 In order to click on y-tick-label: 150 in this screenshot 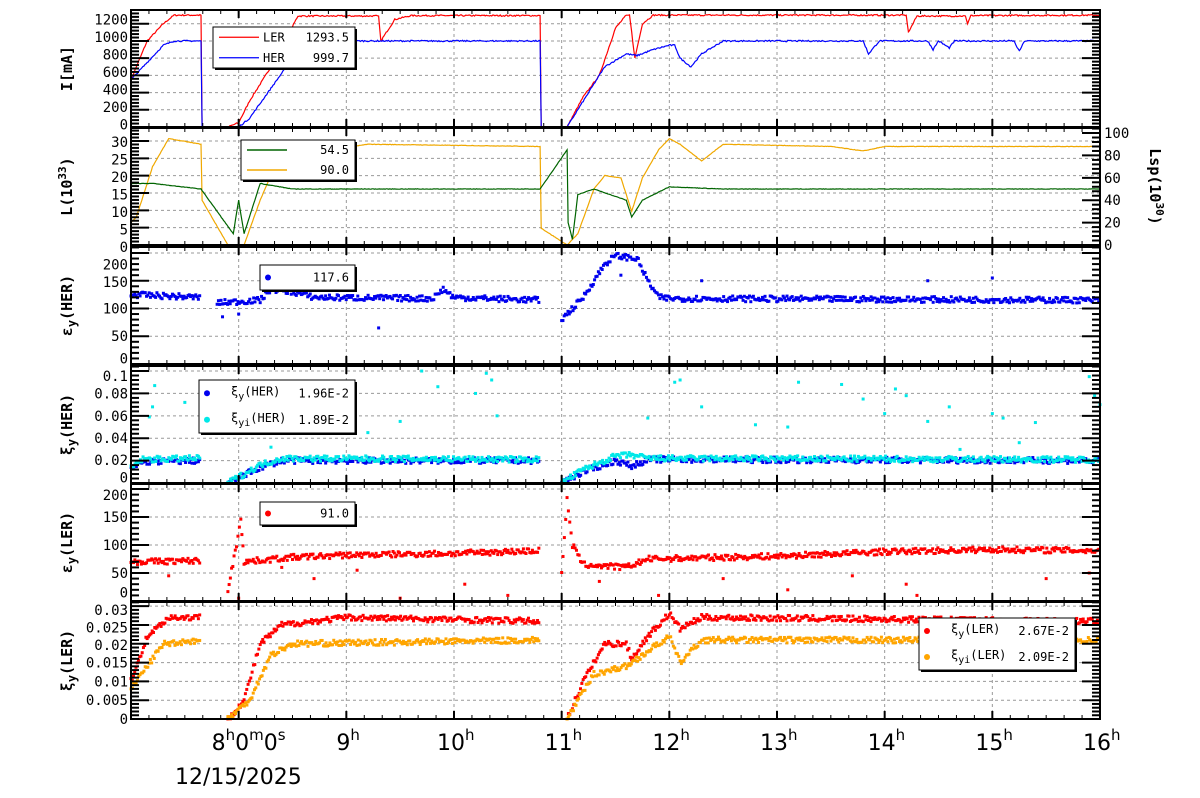, I will do `click(115, 283)`.